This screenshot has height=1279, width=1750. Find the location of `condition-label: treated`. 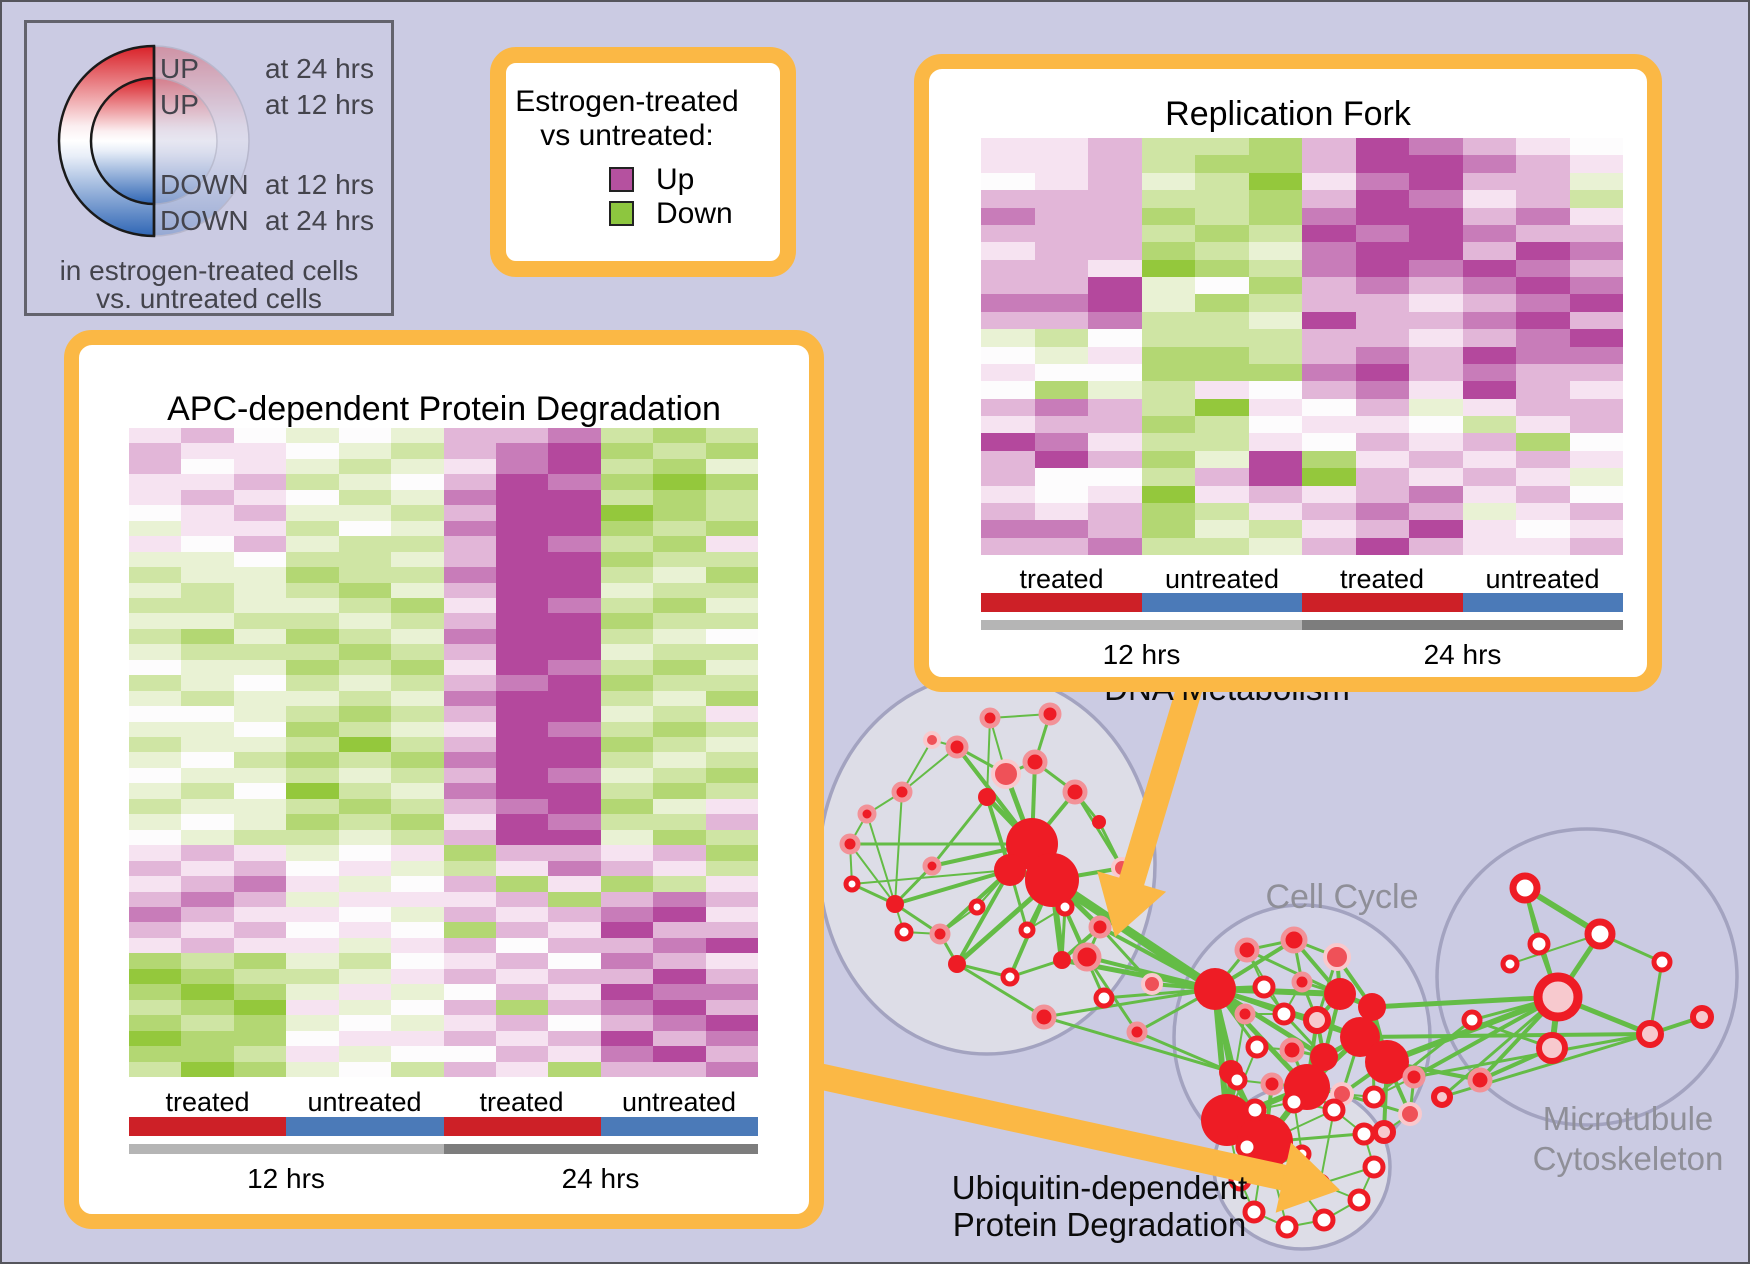

condition-label: treated is located at coordinates (1382, 579).